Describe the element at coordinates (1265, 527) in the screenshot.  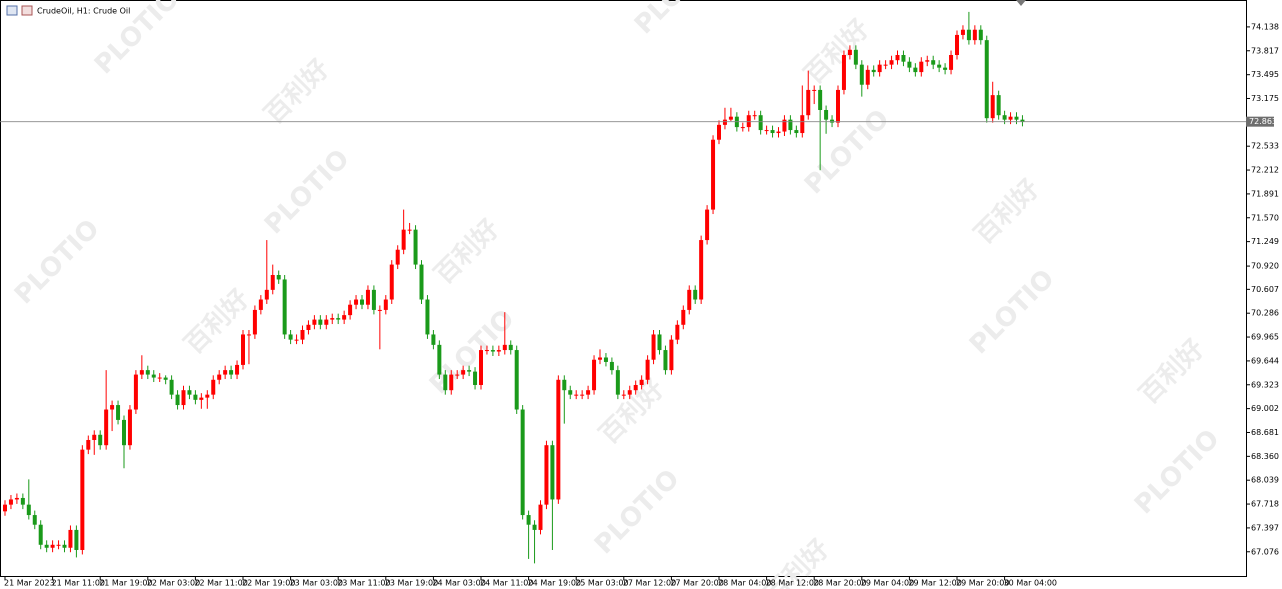
I see `y-tick-label: 67.397` at that location.